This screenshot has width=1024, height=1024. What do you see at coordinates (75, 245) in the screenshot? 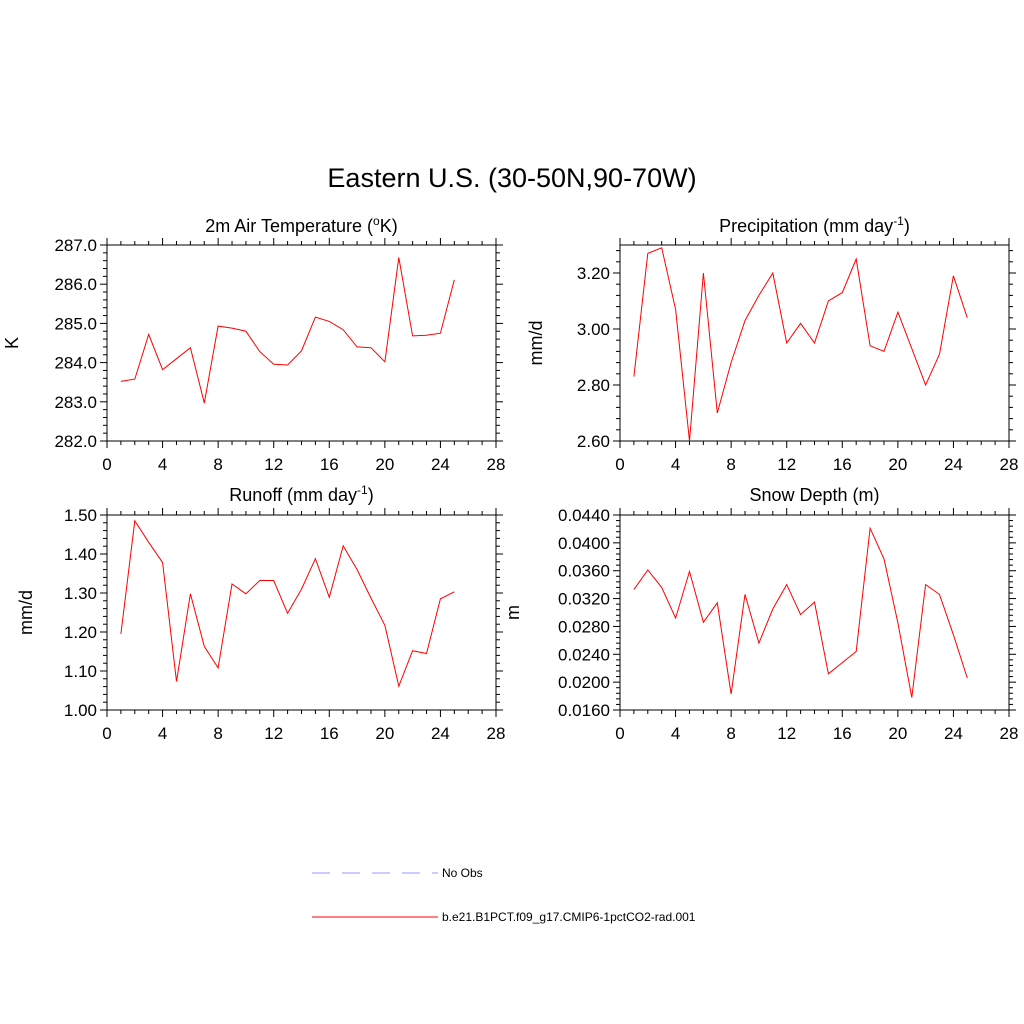
I see `y-tick-label: 287.0` at bounding box center [75, 245].